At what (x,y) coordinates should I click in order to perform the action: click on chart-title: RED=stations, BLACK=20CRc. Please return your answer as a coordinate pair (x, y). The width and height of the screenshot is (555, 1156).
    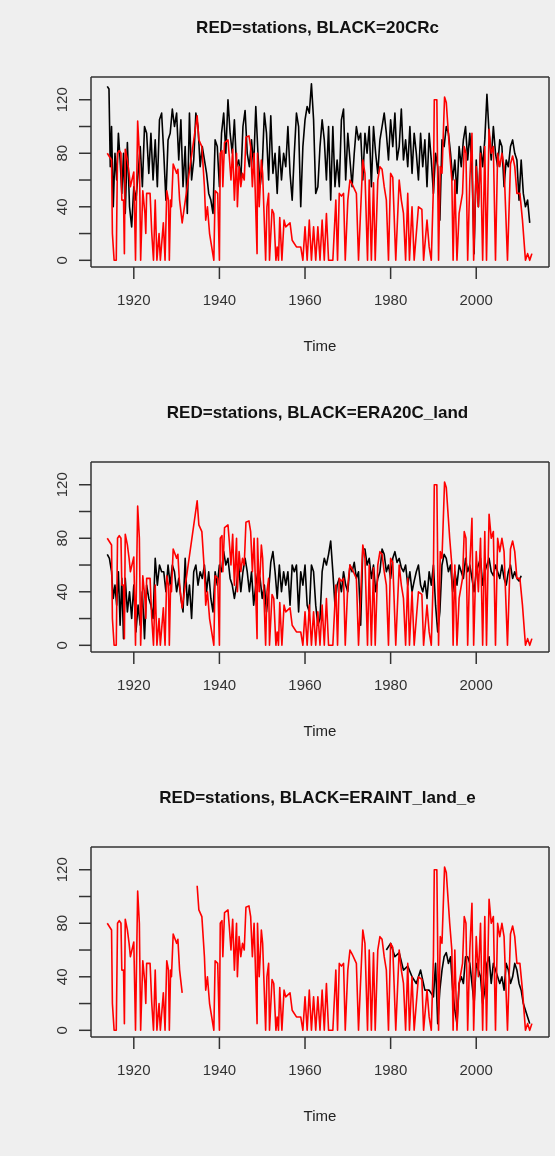
    Looking at the image, I should click on (317, 28).